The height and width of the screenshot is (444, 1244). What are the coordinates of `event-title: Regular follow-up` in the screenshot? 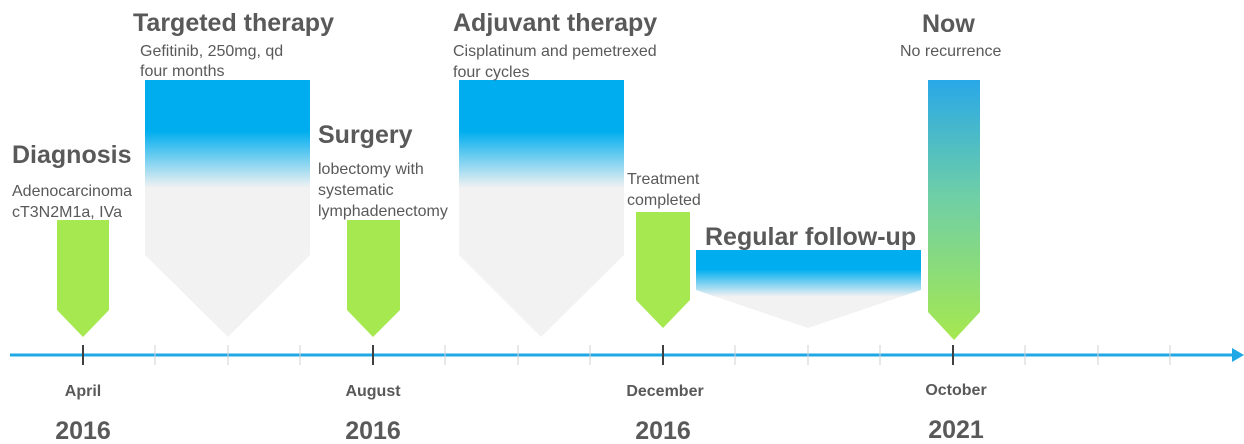 It's located at (810, 237).